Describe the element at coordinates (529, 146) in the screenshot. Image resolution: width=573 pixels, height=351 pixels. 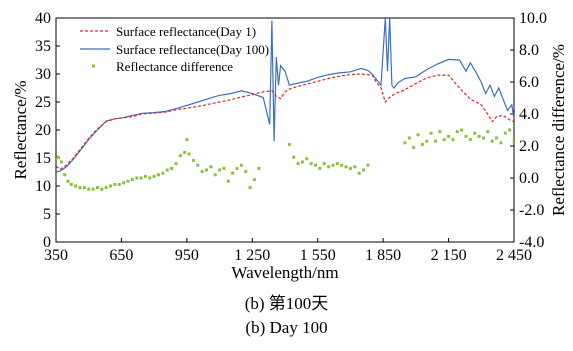
I see `y2-tick-label: 2.0` at that location.